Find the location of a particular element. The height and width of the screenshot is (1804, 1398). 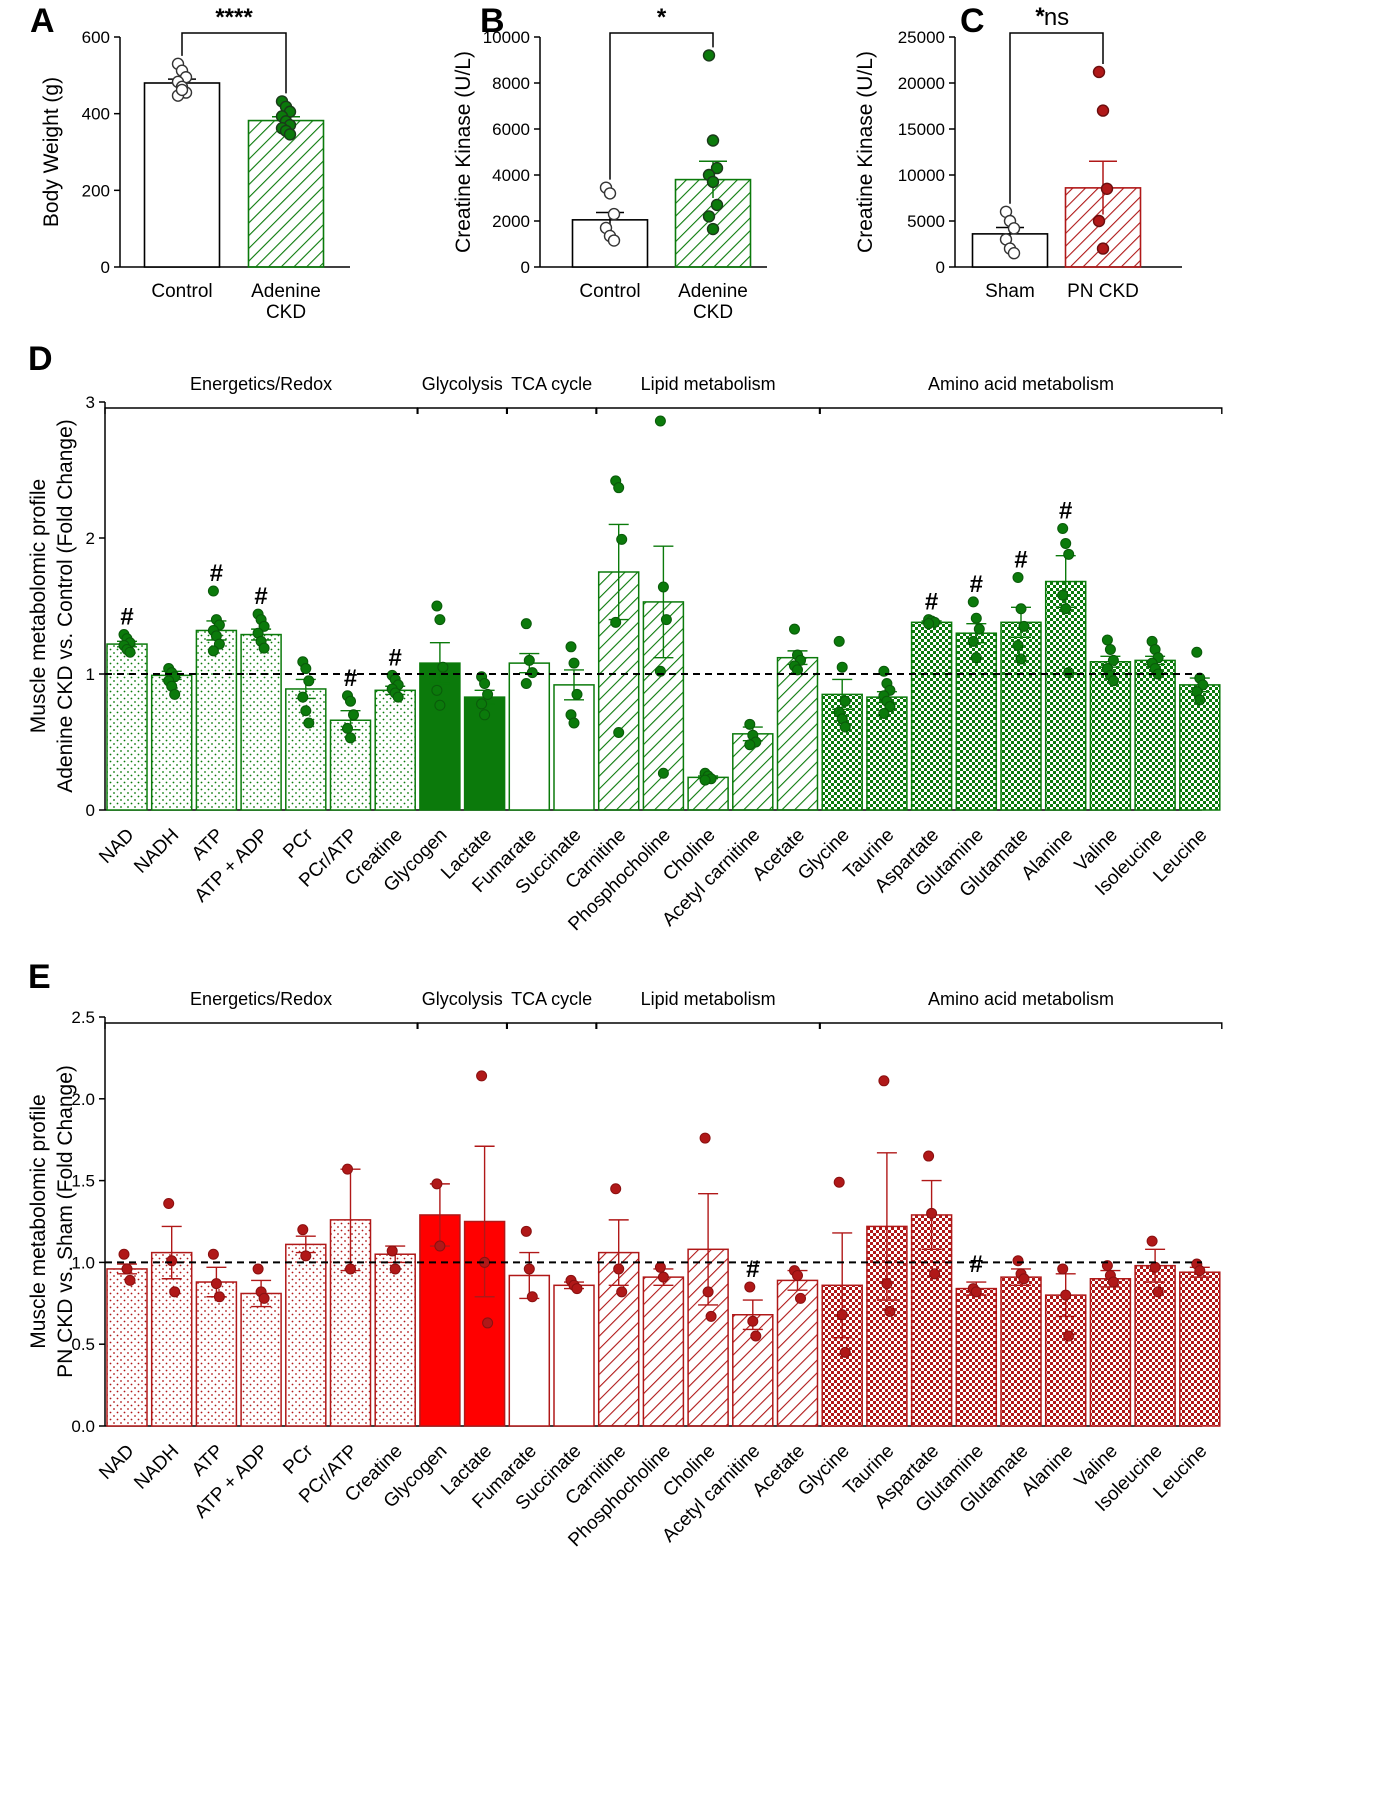

corner-mark-c: * is located at coordinates (1040, 16).